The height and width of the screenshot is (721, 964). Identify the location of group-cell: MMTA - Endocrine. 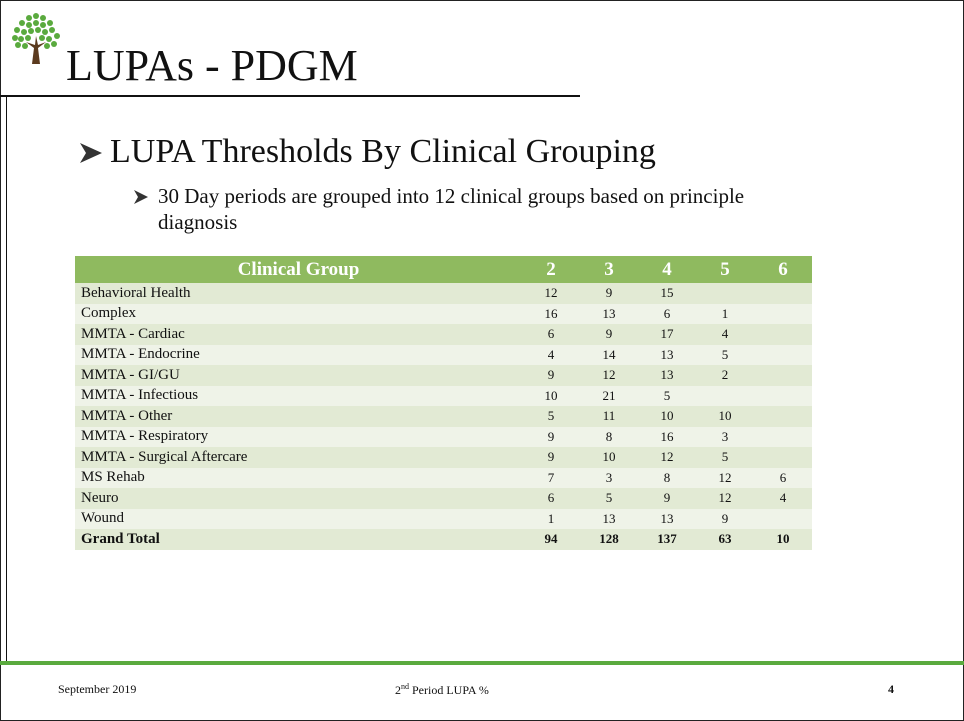
(298, 354).